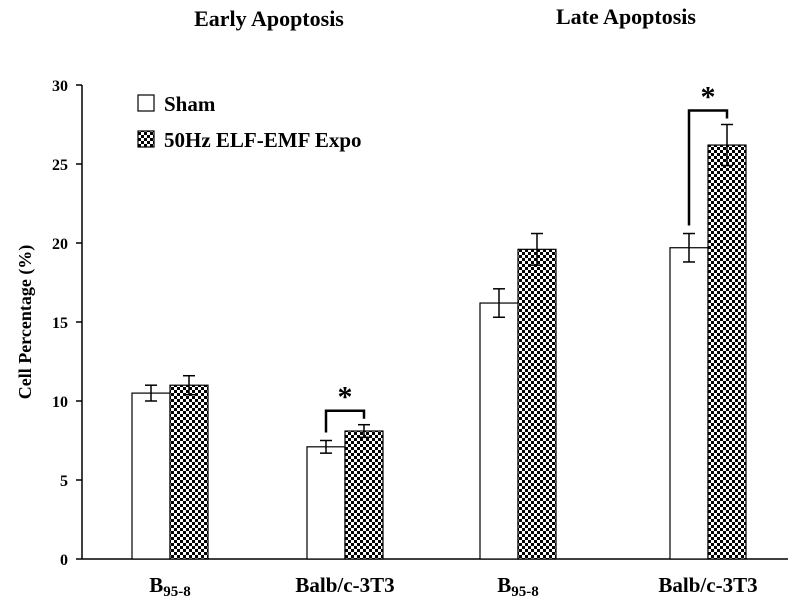 The width and height of the screenshot is (796, 606). I want to click on y-axis-label: Cell Percentage (%), so click(25, 322).